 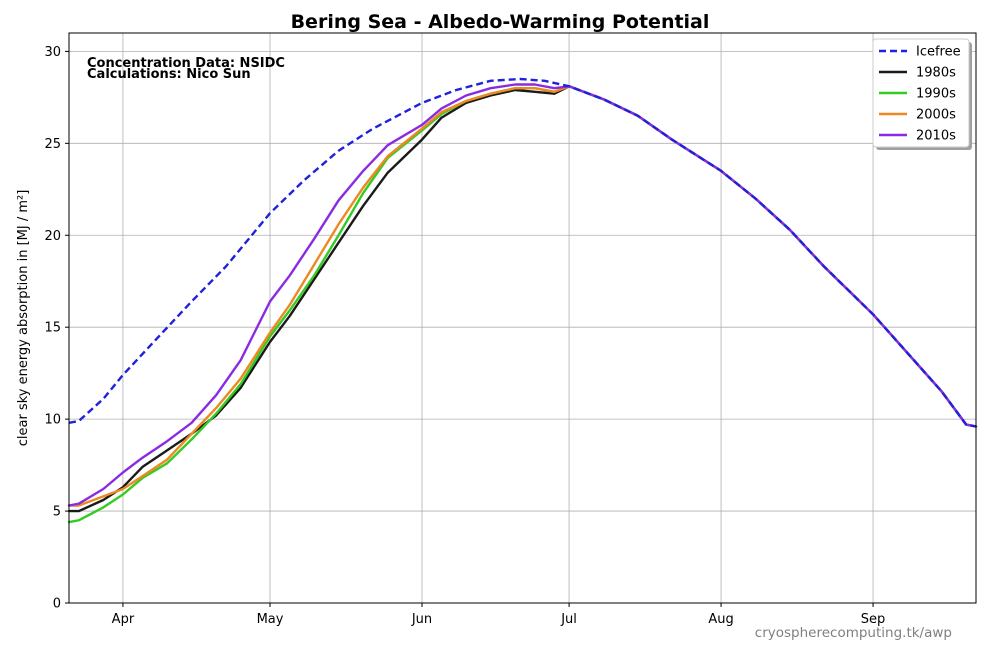 I want to click on y-tick-label: 25, so click(x=52, y=144).